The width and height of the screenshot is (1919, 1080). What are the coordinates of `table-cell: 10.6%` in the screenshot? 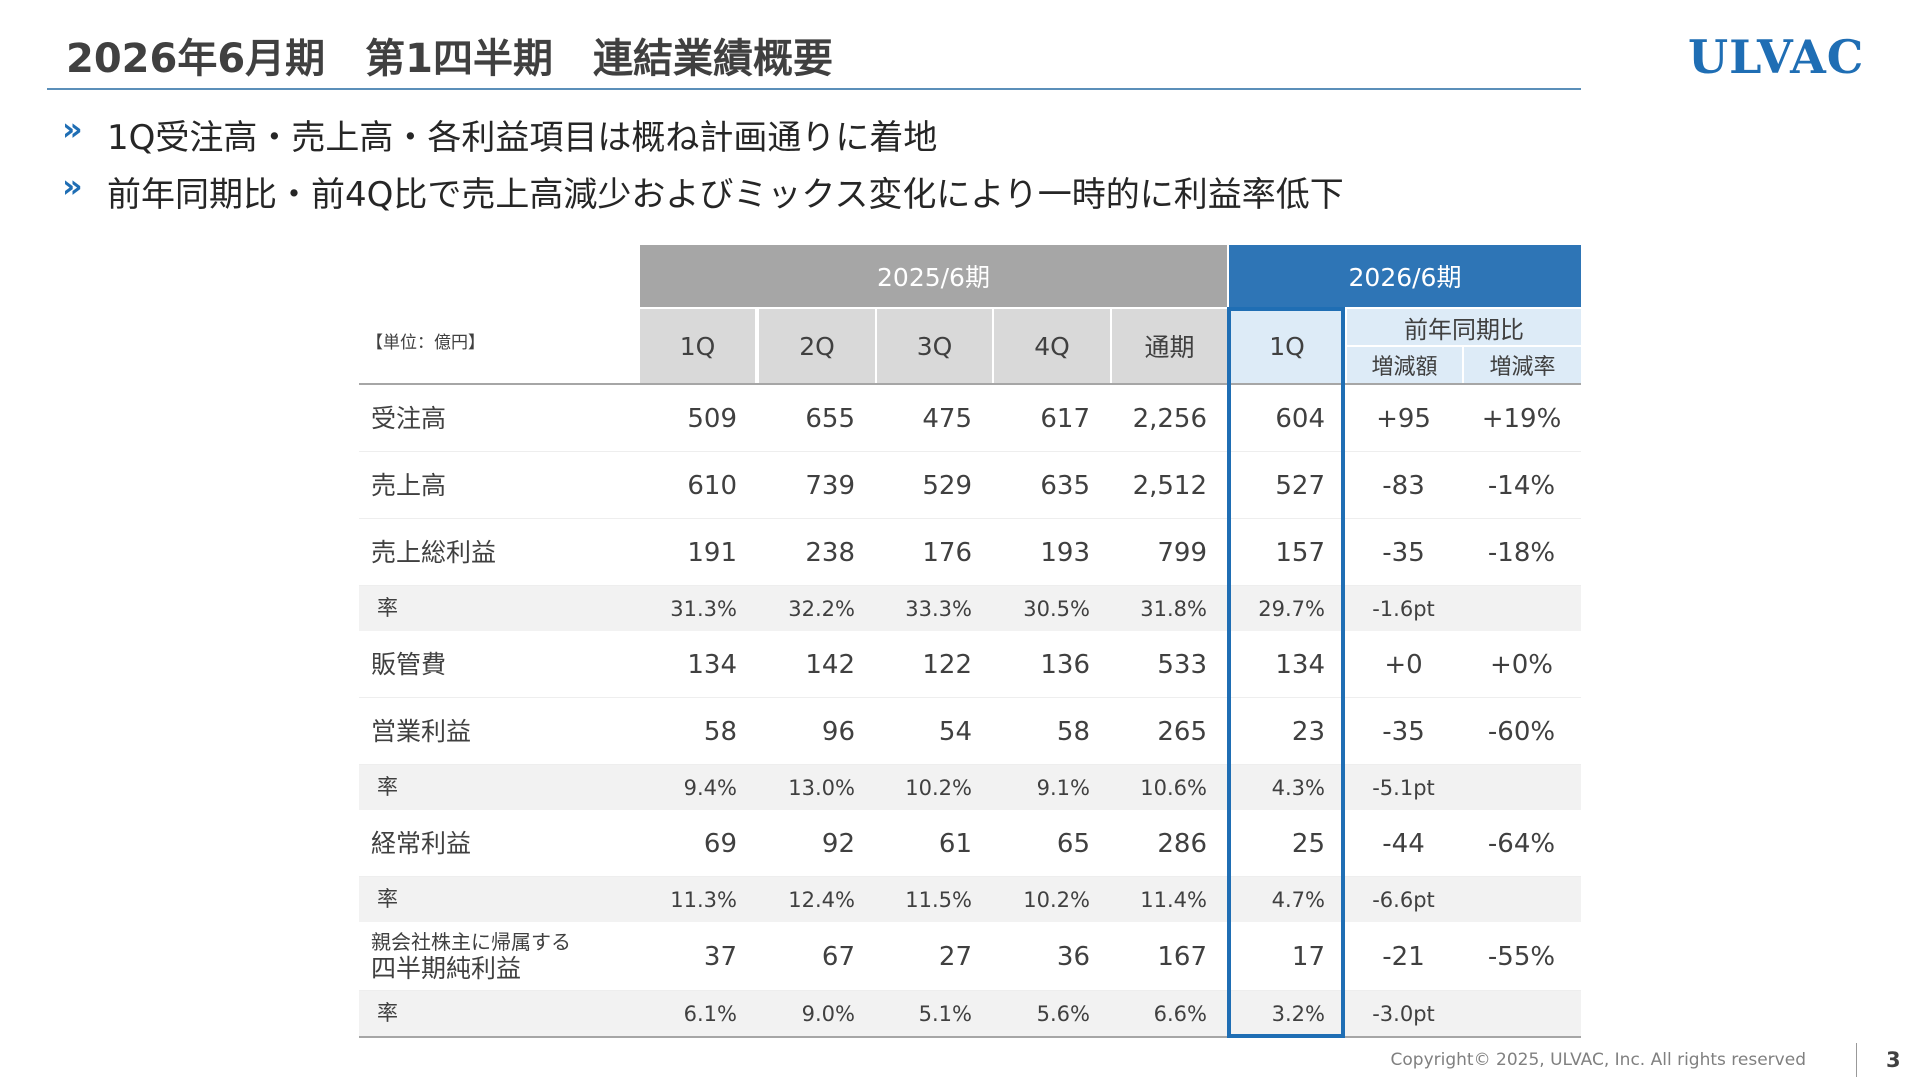 It's located at (1173, 787).